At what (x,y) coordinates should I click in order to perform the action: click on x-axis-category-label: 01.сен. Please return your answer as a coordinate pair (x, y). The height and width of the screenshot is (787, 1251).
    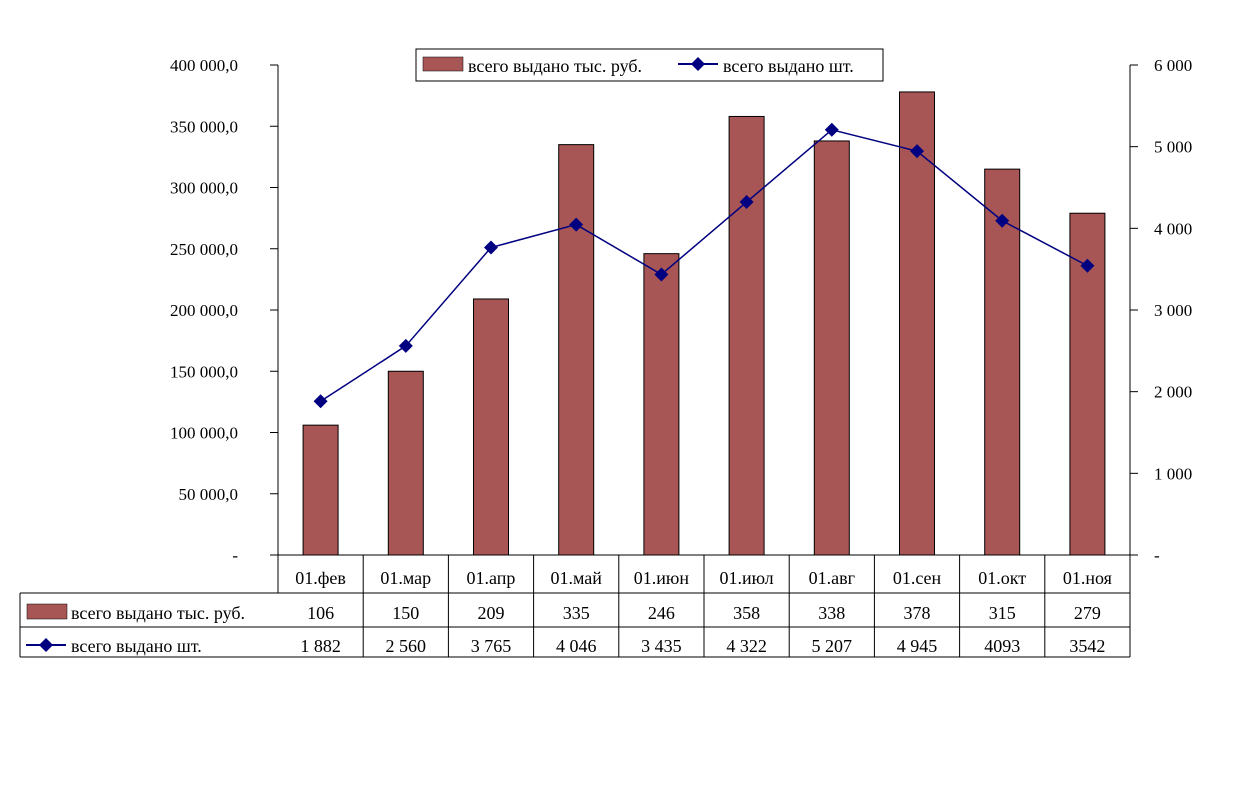
    Looking at the image, I should click on (917, 578).